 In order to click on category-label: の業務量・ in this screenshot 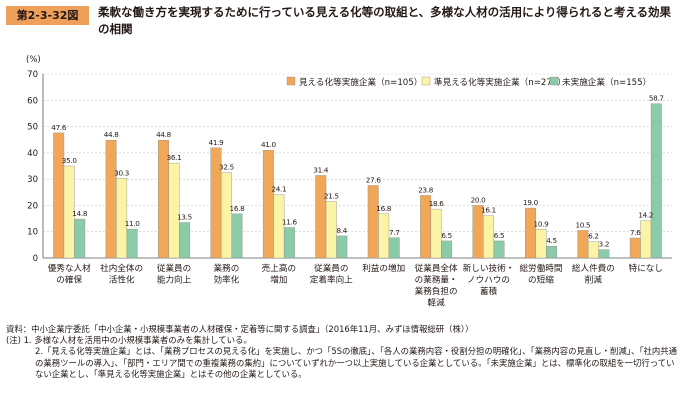, I will do `click(436, 280)`.